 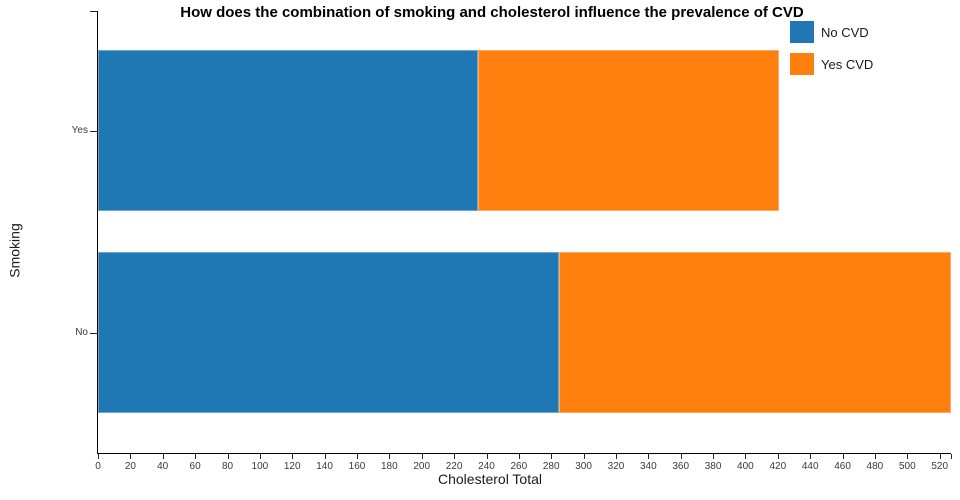 I want to click on y-axis-title: Smoking, so click(x=14, y=250).